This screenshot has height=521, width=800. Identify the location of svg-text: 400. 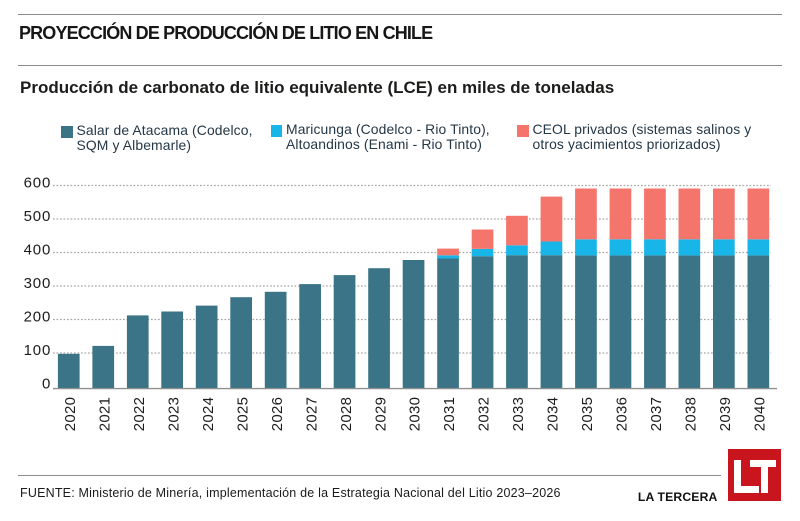
(38, 250).